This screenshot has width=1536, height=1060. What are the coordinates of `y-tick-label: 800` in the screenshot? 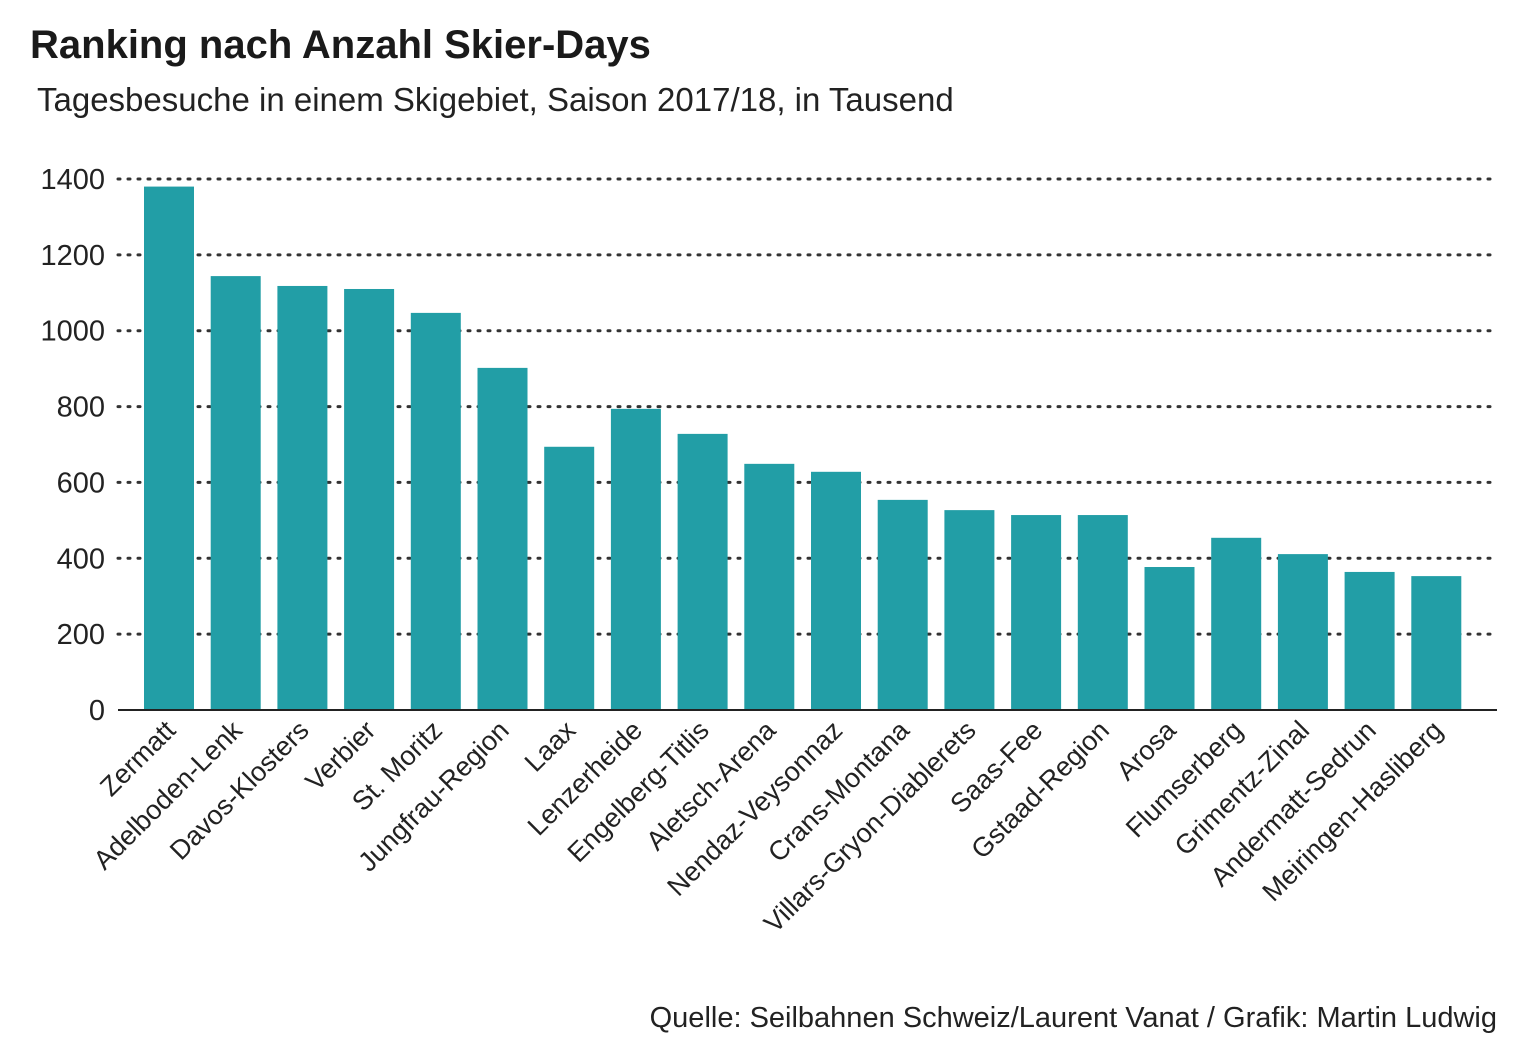 It's located at (81, 408).